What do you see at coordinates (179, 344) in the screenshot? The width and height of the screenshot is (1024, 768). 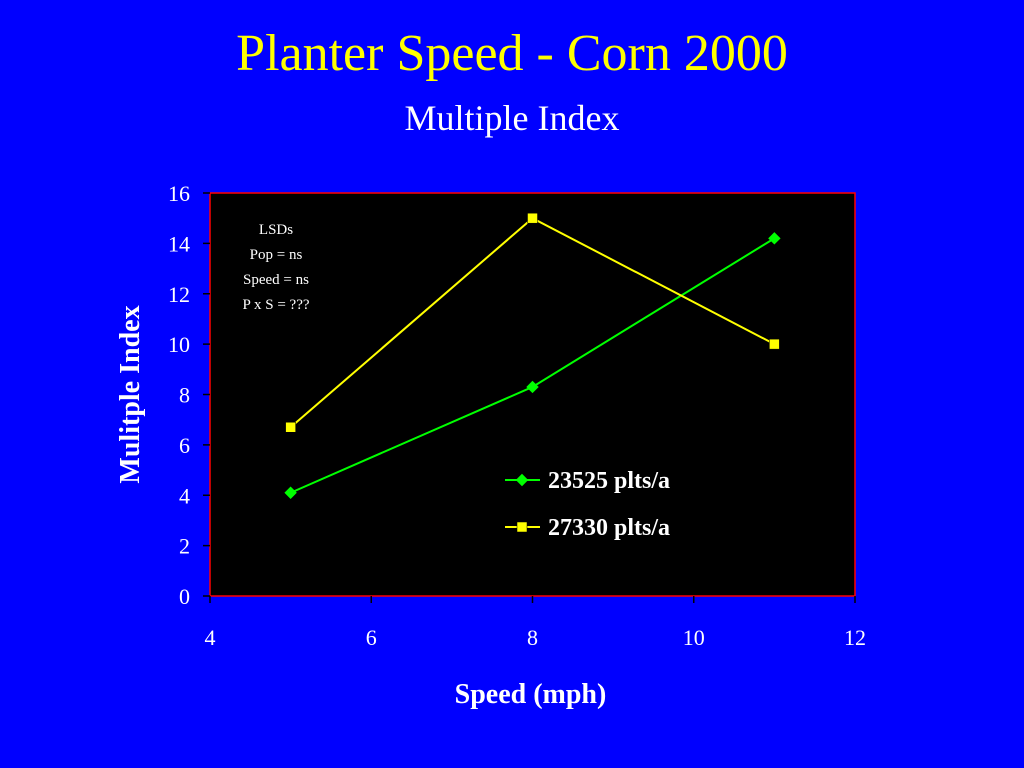 I see `y-tick-label: 10` at bounding box center [179, 344].